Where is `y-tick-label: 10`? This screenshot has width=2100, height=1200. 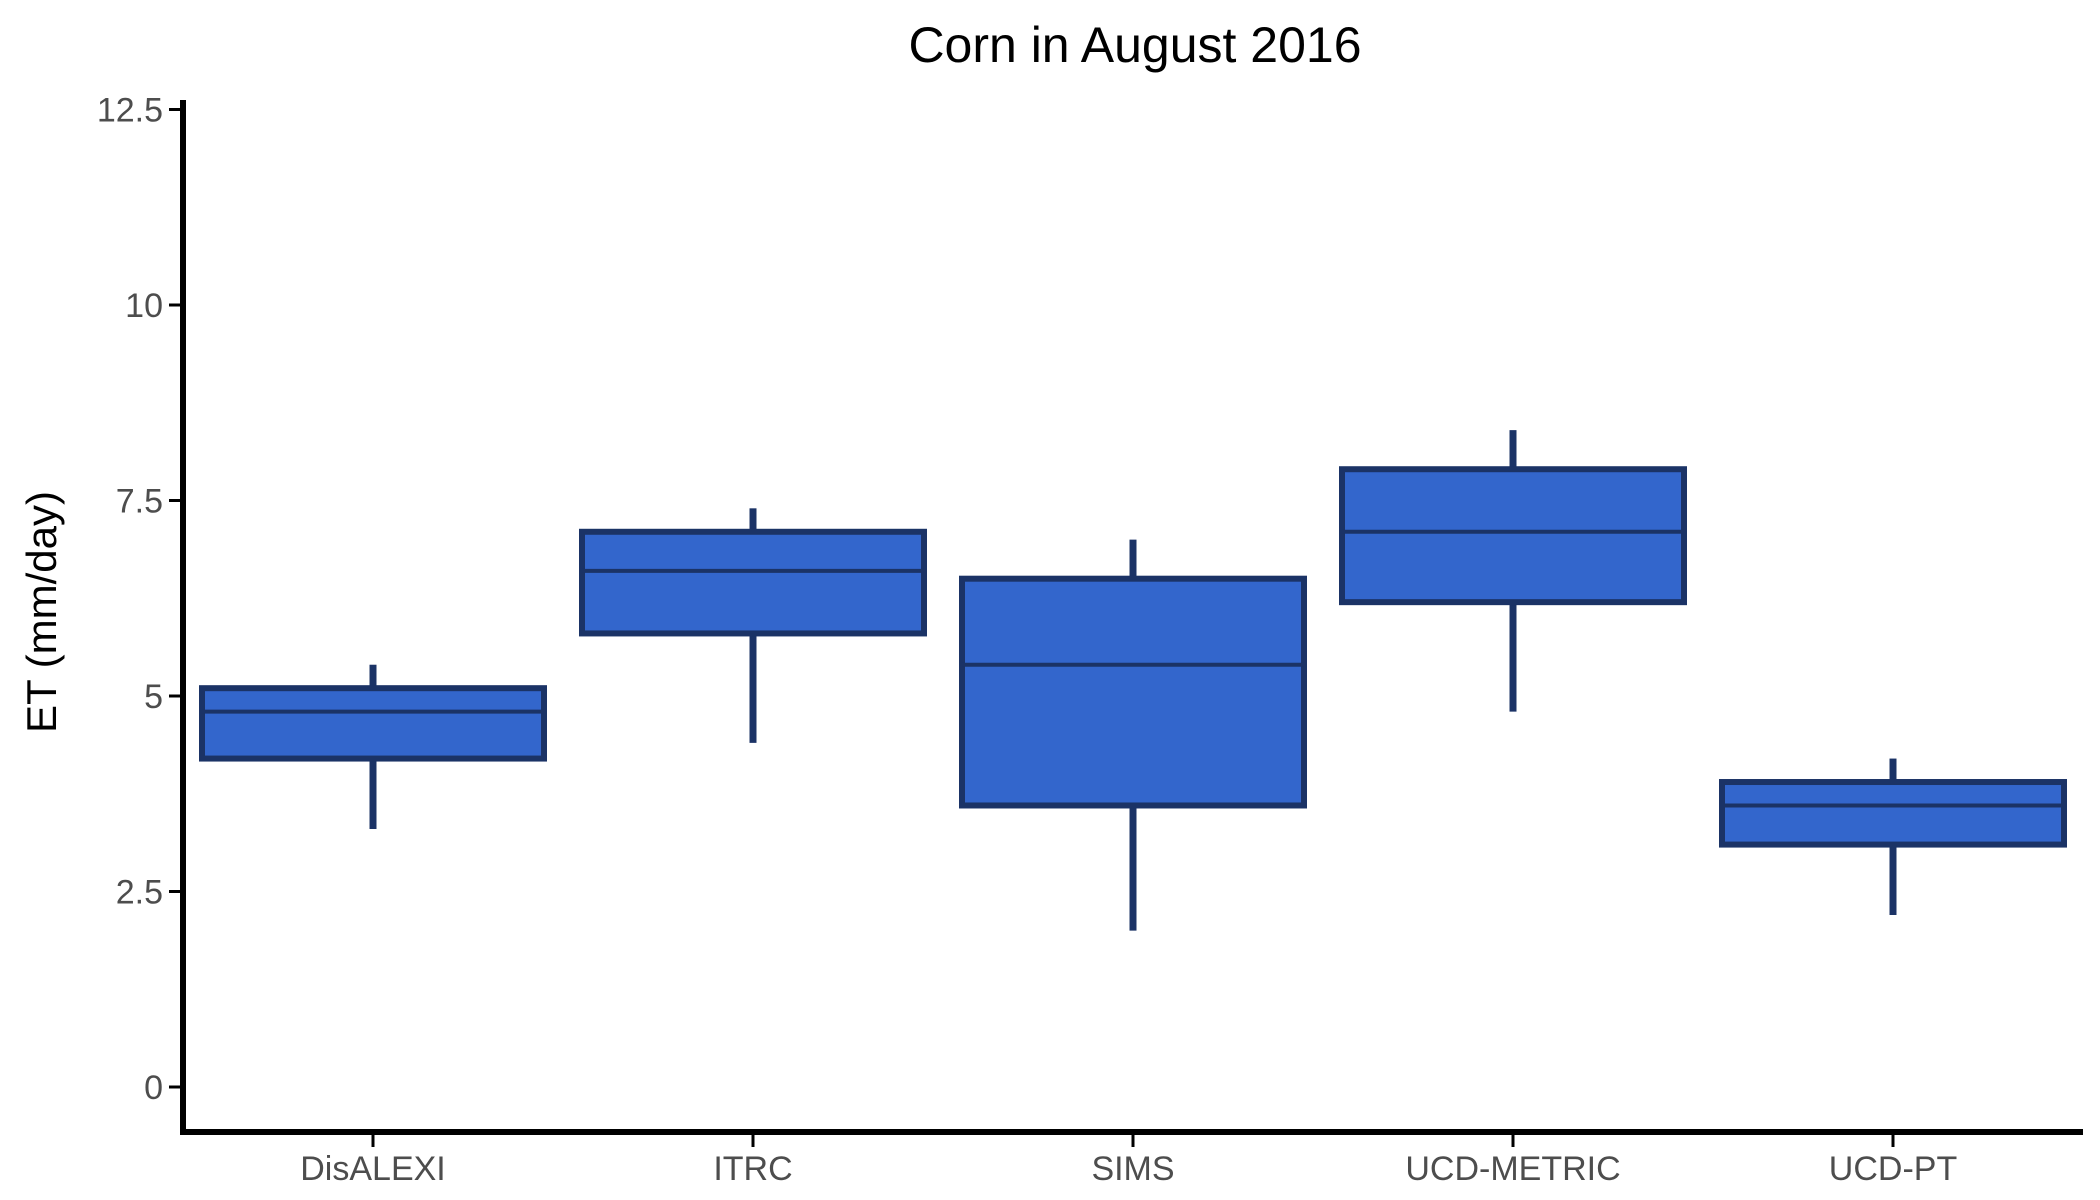 y-tick-label: 10 is located at coordinates (144, 306).